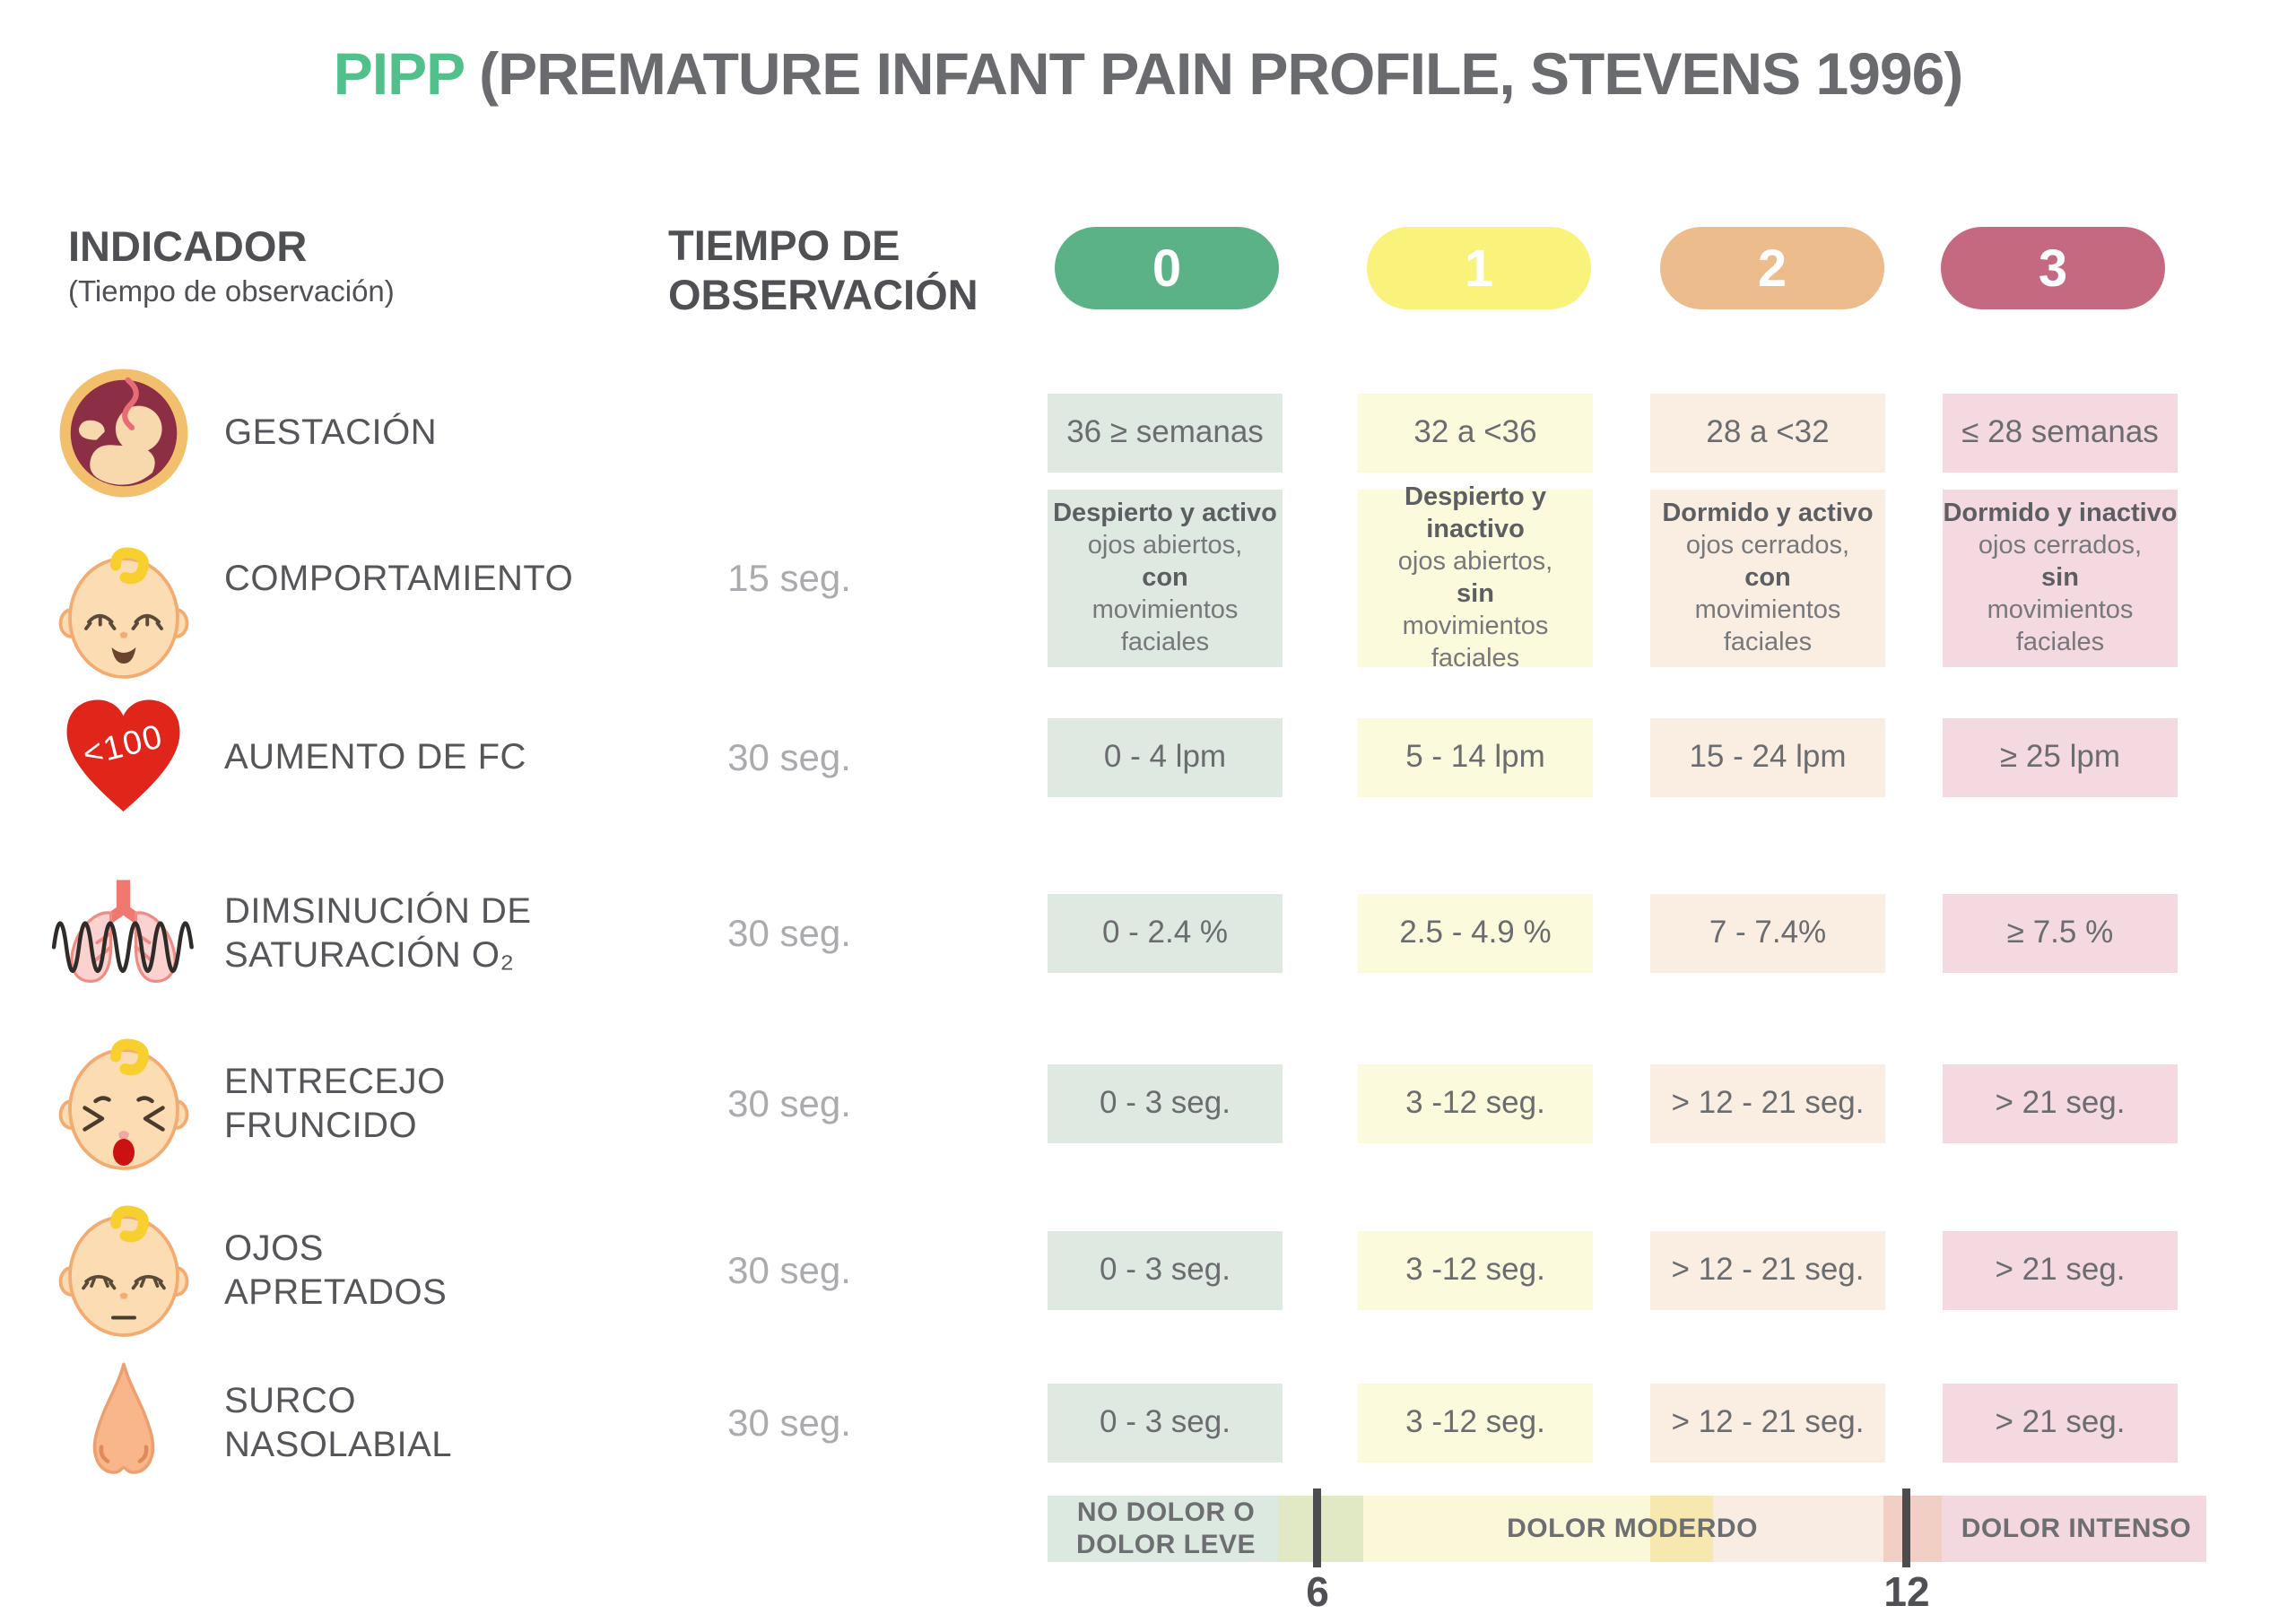  I want to click on cell-fc-3: ≥ 25 lpm, so click(2060, 757).